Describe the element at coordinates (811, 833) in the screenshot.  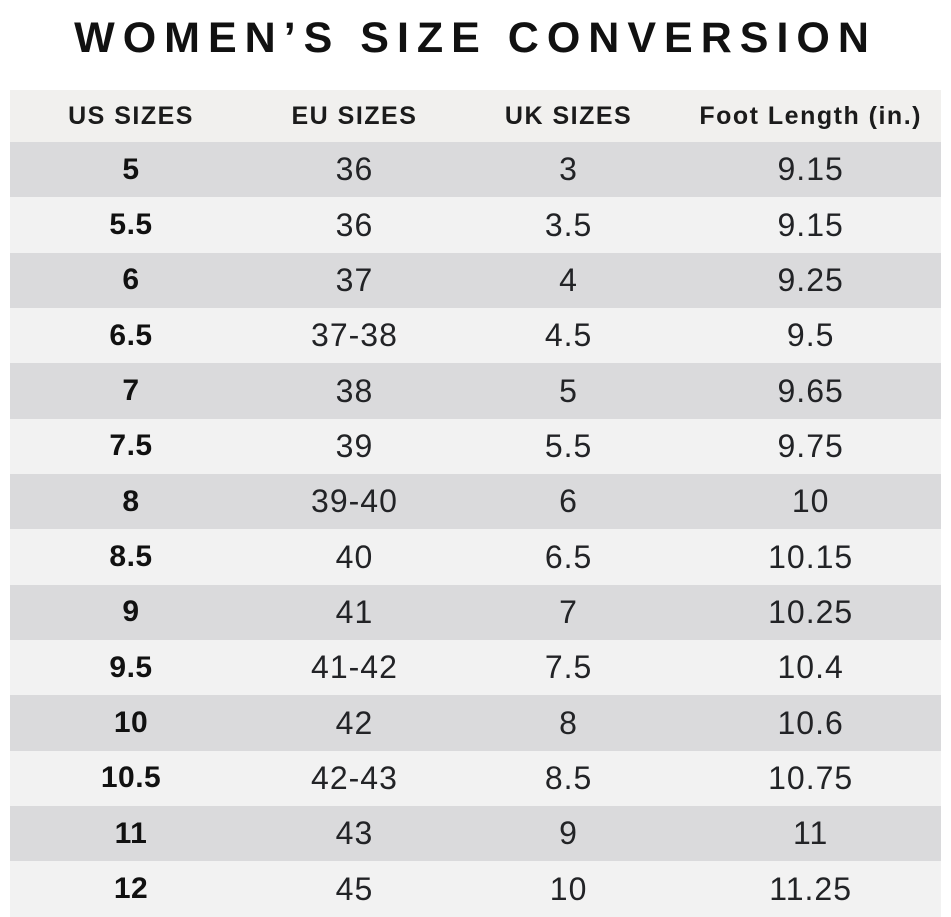
I see `cell-foot-length: 11` at that location.